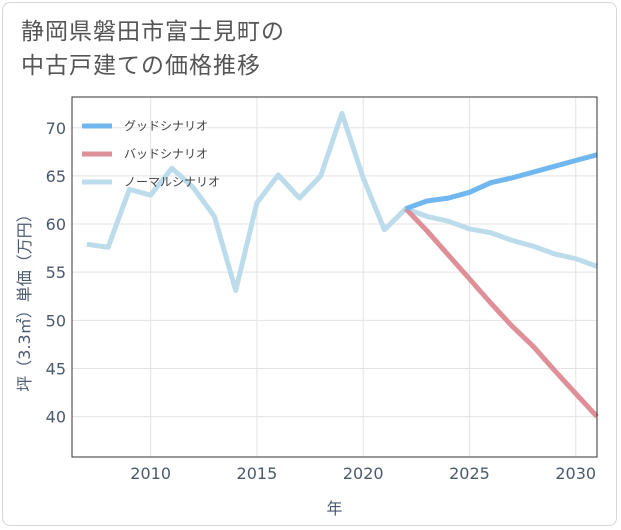 This screenshot has height=530, width=621. Describe the element at coordinates (56, 368) in the screenshot. I see `y-tick-label: 45` at that location.